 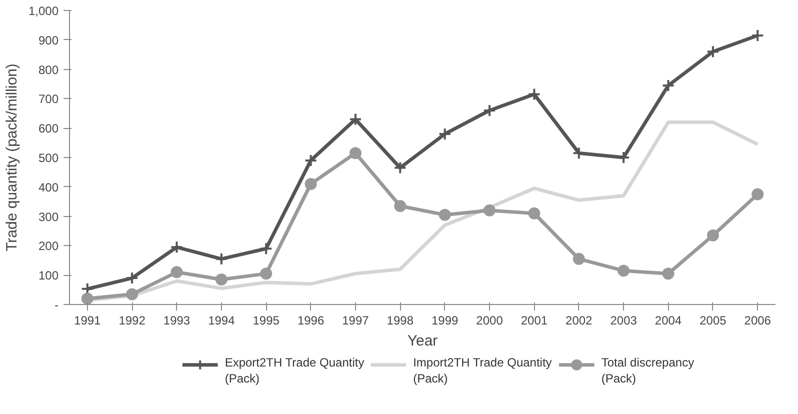 What do you see at coordinates (48, 158) in the screenshot?
I see `y-tick-label: 500` at bounding box center [48, 158].